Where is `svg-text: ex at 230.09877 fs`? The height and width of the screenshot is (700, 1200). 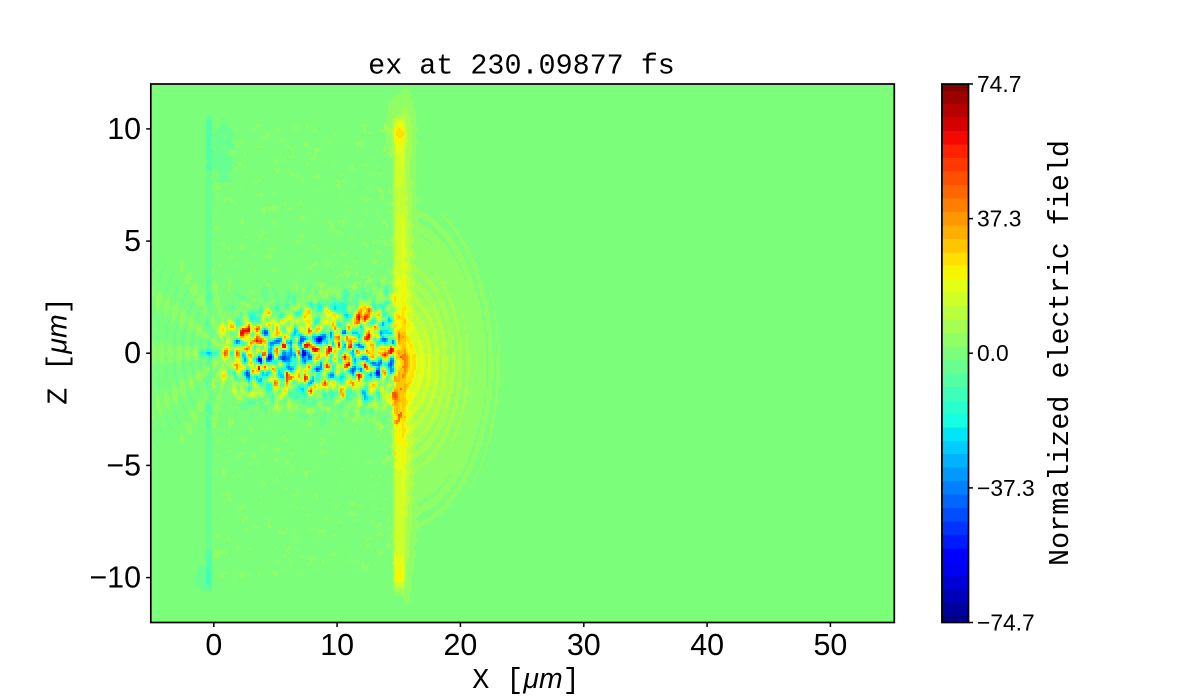 svg-text: ex at 230.09877 fs is located at coordinates (521, 66).